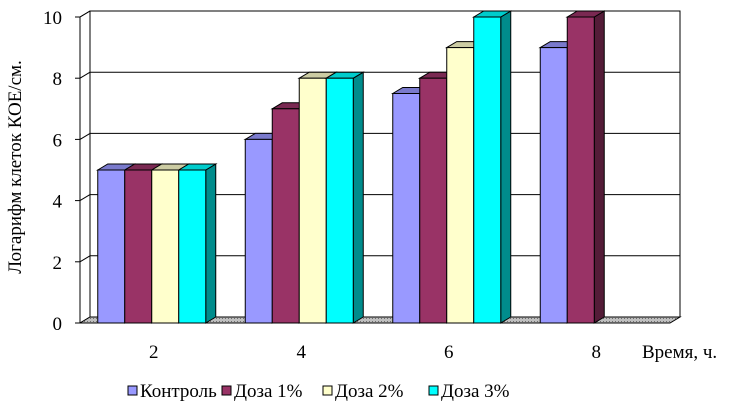 The height and width of the screenshot is (406, 731). I want to click on x-tick-label: 8, so click(597, 352).